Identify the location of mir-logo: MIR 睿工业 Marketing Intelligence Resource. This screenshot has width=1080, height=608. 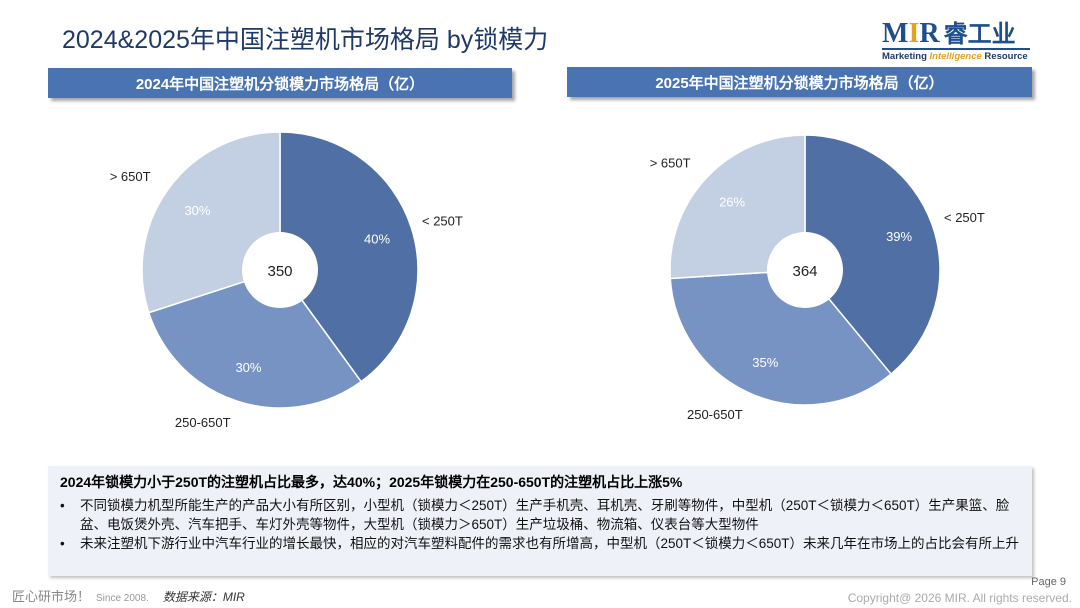
(960, 40).